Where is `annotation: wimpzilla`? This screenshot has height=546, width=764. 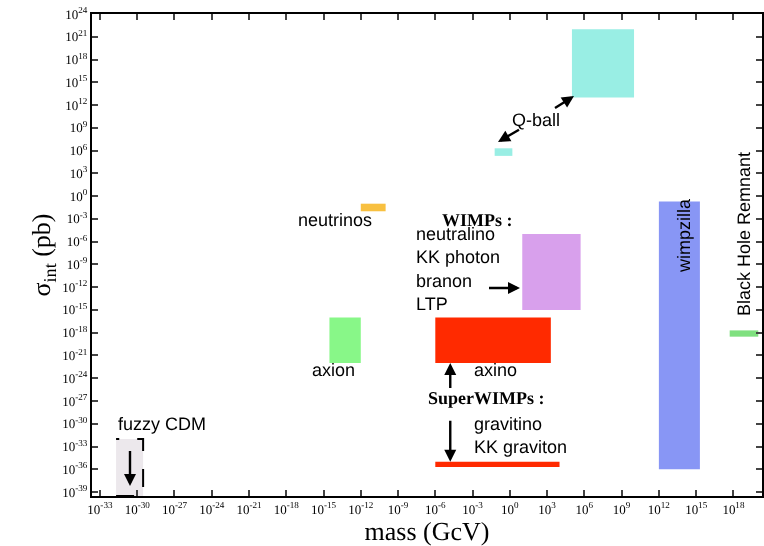
annotation: wimpzilla is located at coordinates (684, 236).